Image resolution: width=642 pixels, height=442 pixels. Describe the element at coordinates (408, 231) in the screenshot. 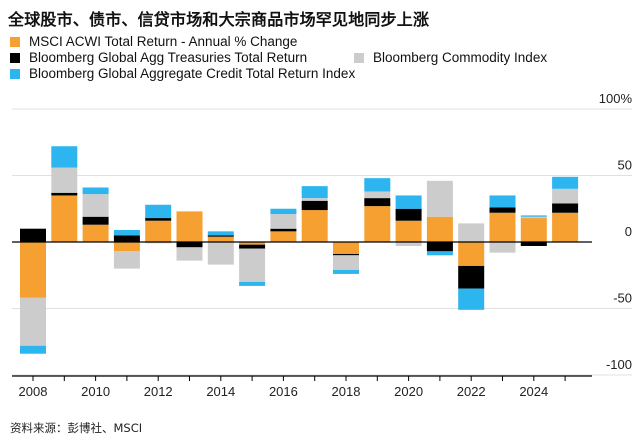

I see `bar-msci-2020` at that location.